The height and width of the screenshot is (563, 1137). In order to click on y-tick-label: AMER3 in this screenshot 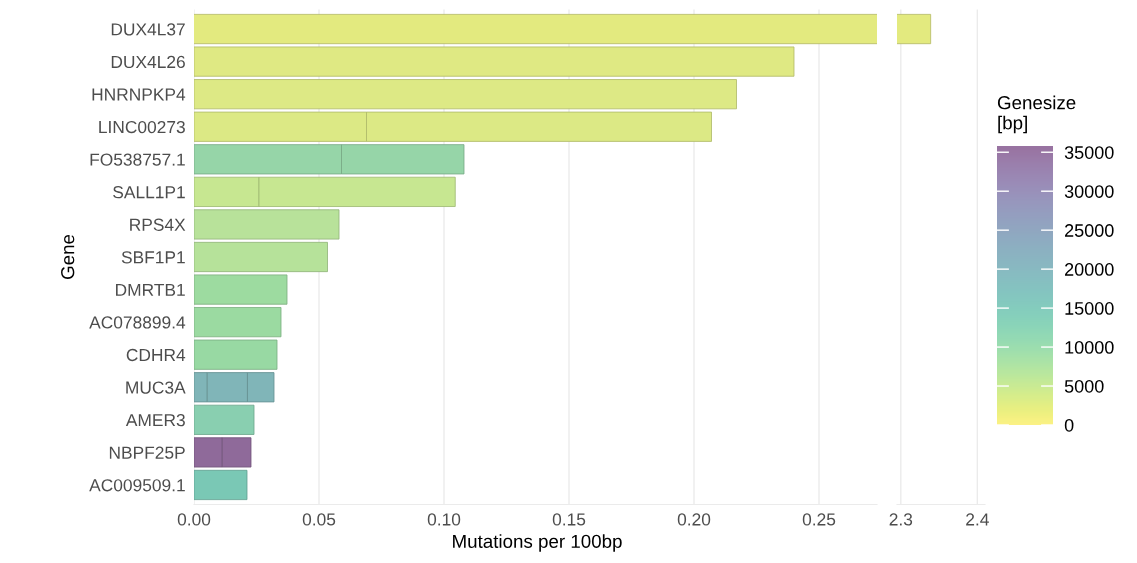, I will do `click(155, 420)`.